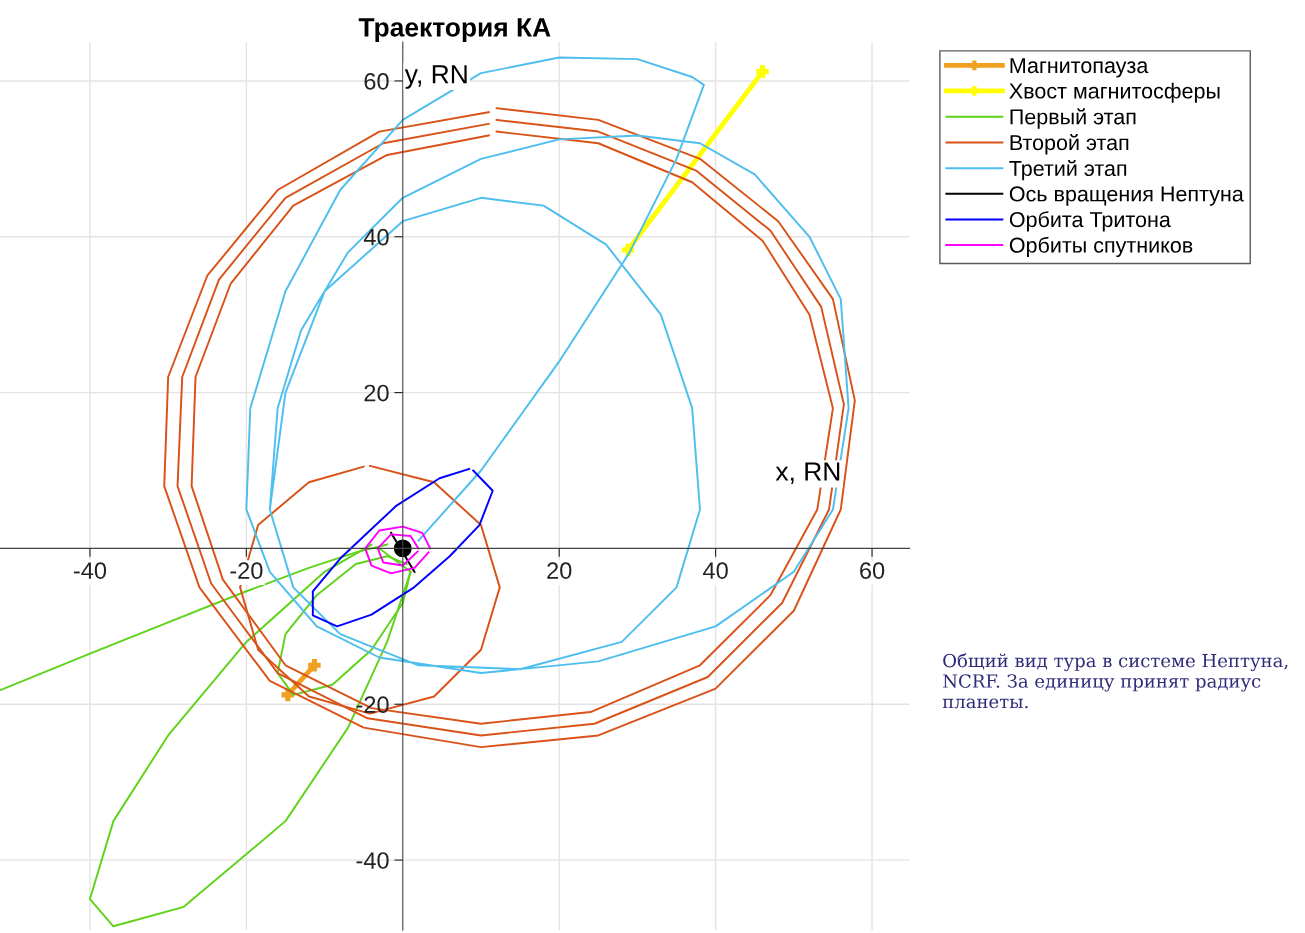 Image resolution: width=1305 pixels, height=933 pixels. I want to click on text: Общий вид тура в системе Нептуна, NCRF. За единицу принят радиус планеты., so click(1115, 681).